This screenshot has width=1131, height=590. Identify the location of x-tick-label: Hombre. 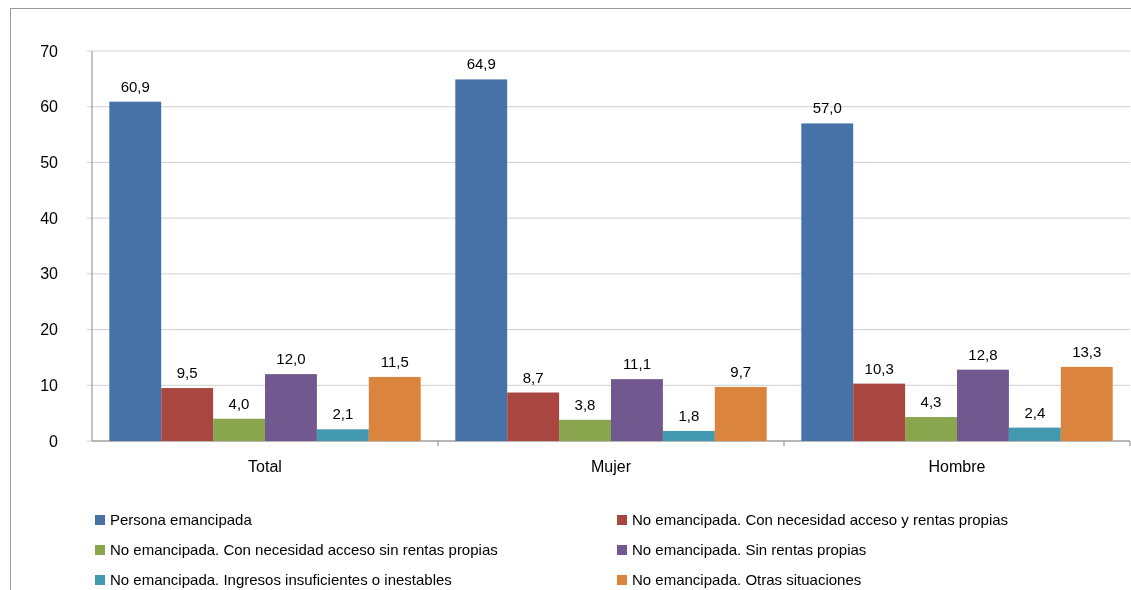
(957, 466).